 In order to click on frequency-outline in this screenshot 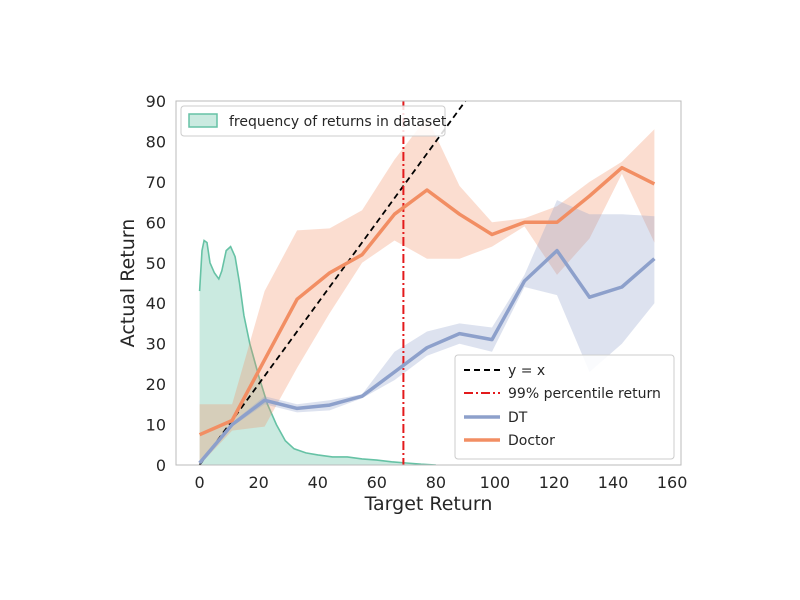, I will do `click(317, 352)`.